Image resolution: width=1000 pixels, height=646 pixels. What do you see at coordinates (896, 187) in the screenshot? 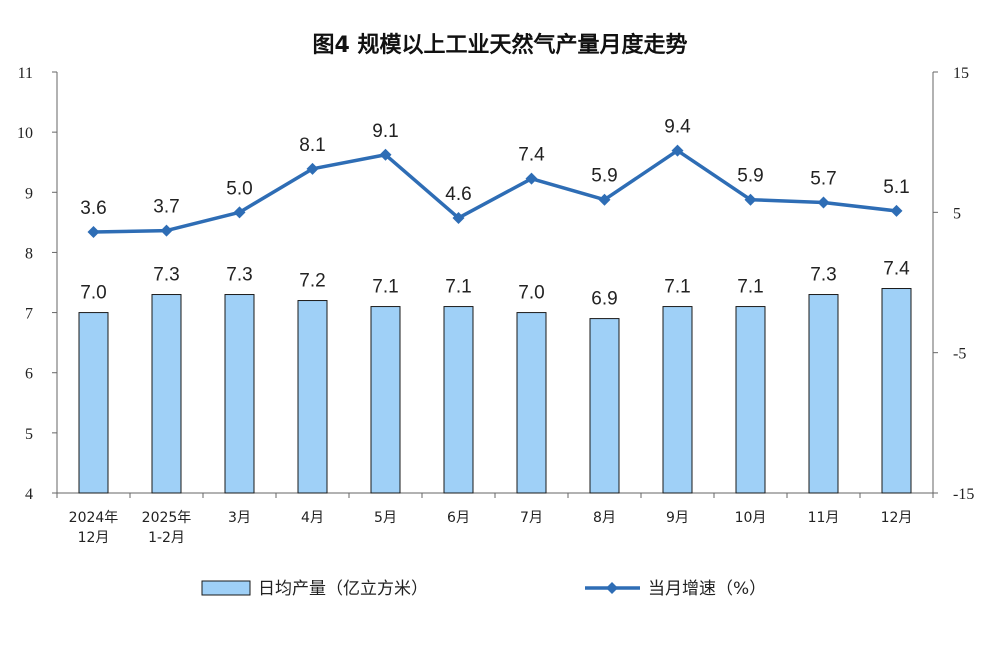
I see `line-value-label: 5.1` at bounding box center [896, 187].